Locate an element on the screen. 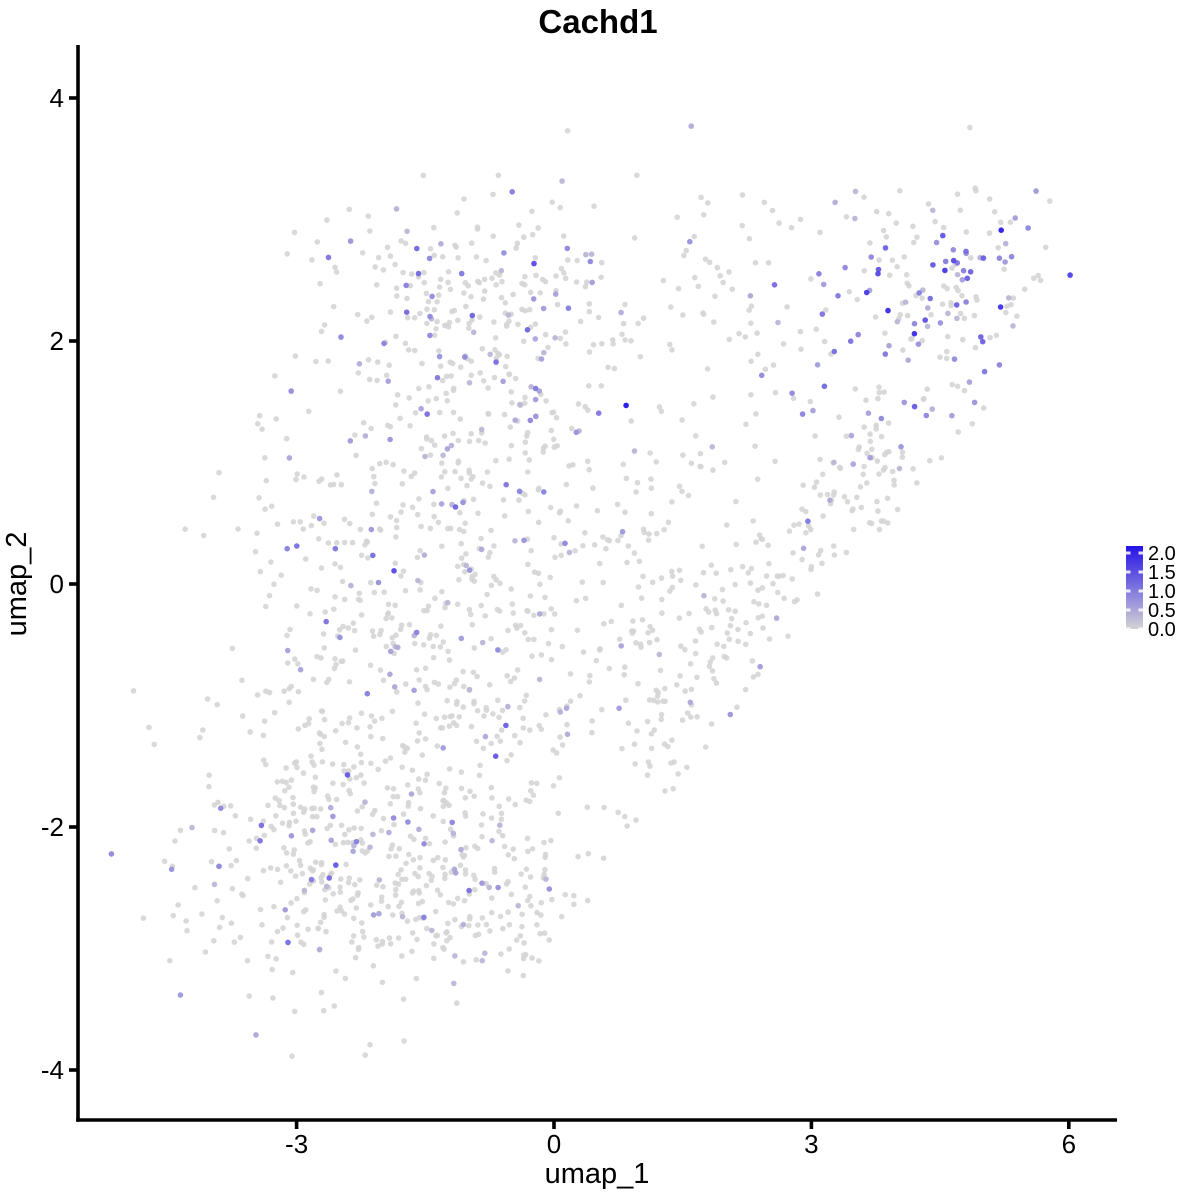  colorbar-legend: 2.01.51.00.50.0 is located at coordinates (1151, 592).